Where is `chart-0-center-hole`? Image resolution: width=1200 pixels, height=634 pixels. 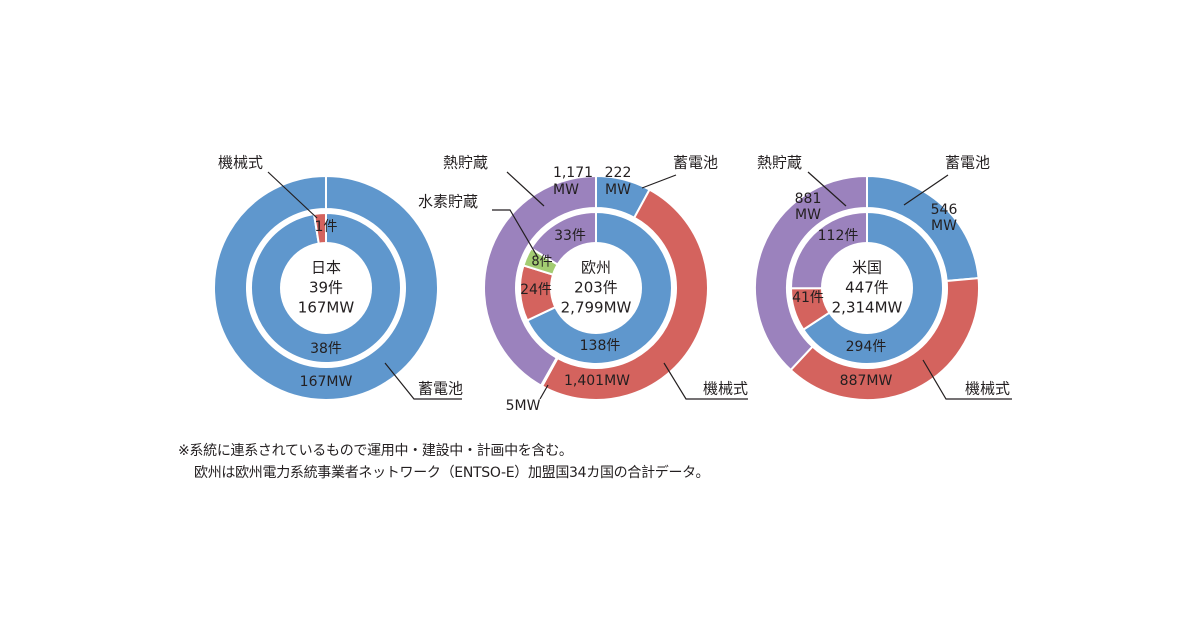
chart-0-center-hole is located at coordinates (326, 288).